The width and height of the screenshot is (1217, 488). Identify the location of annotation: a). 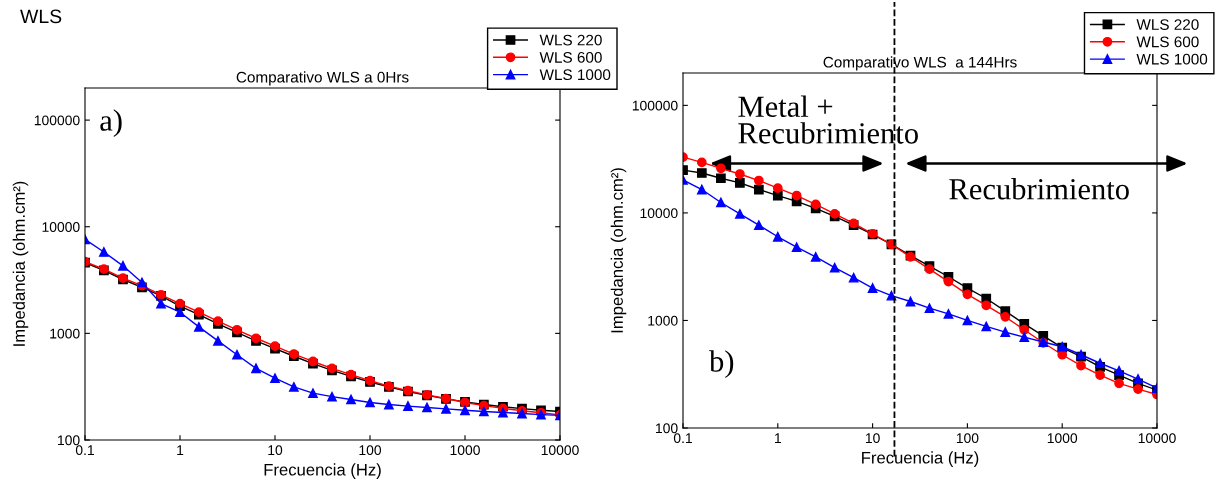
(111, 123).